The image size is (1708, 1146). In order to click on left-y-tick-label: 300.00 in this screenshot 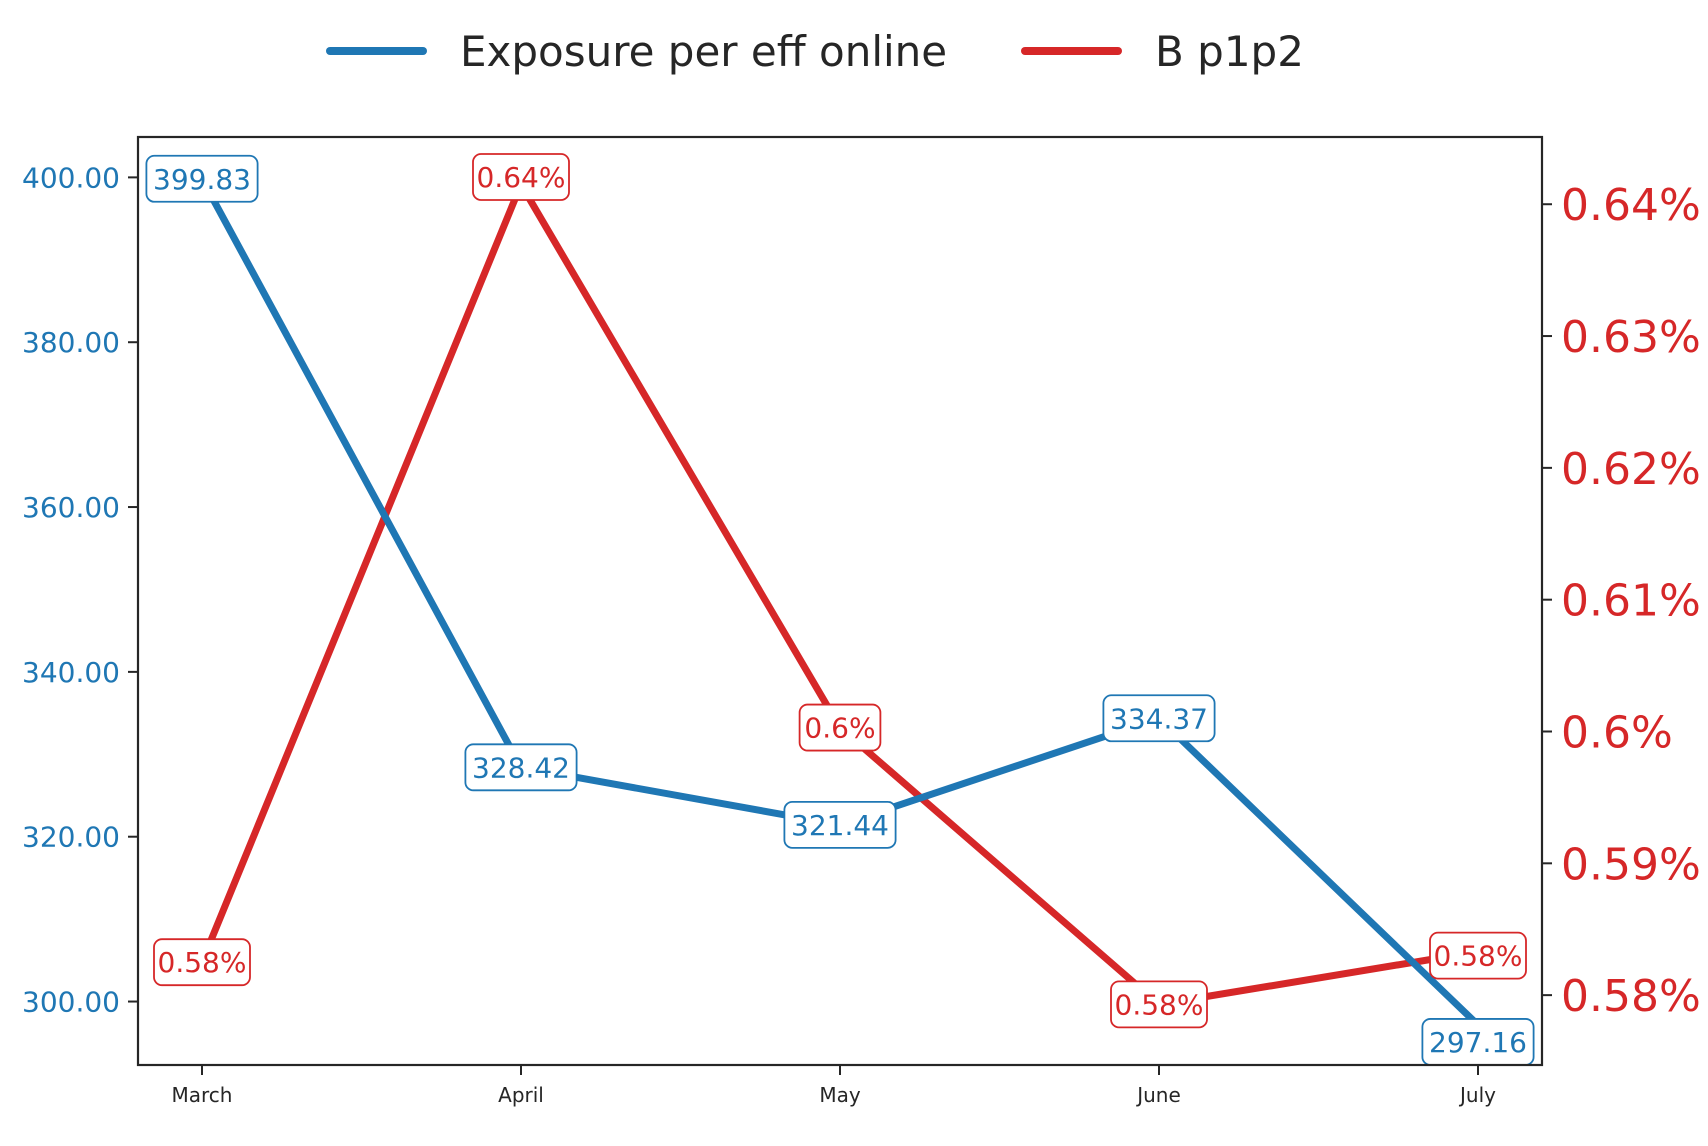, I will do `click(71, 1002)`.